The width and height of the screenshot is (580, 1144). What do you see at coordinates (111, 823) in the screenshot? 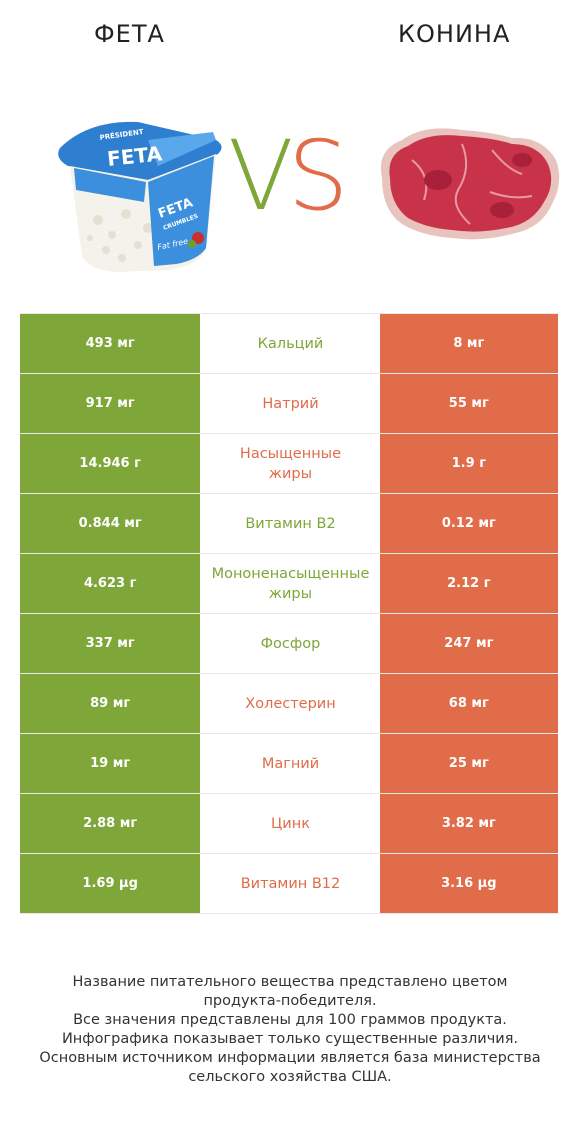
I see `left-value: 2.88 мг` at bounding box center [111, 823].